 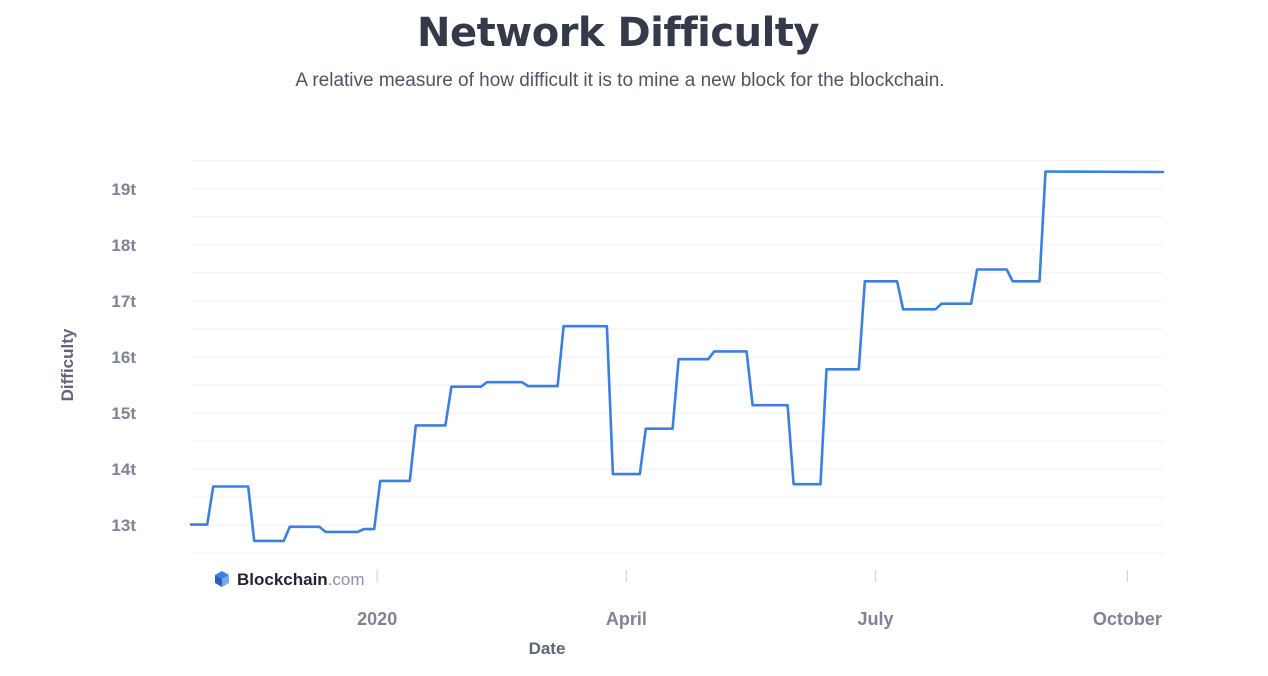 What do you see at coordinates (377, 619) in the screenshot?
I see `x-tick-label: 2020` at bounding box center [377, 619].